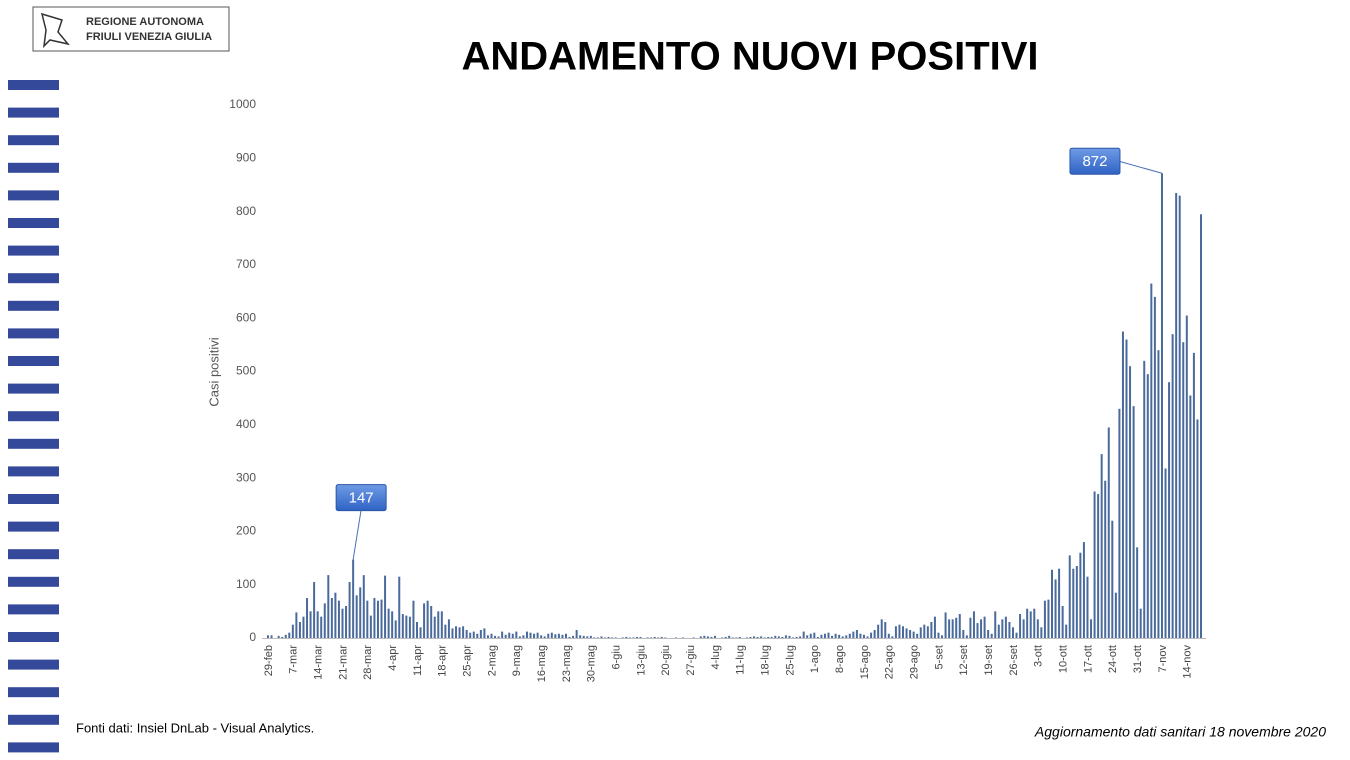 The width and height of the screenshot is (1350, 760). What do you see at coordinates (666, 660) in the screenshot?
I see `x-tick-label: 20-giu` at bounding box center [666, 660].